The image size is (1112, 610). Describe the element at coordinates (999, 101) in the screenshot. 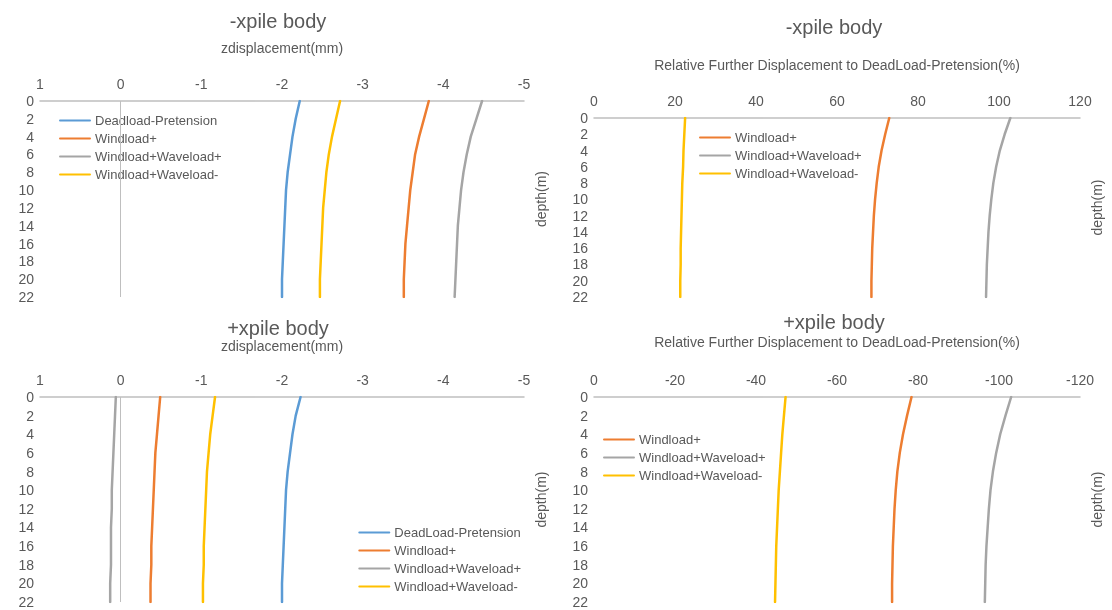

I see `x-tick-label: 100` at that location.